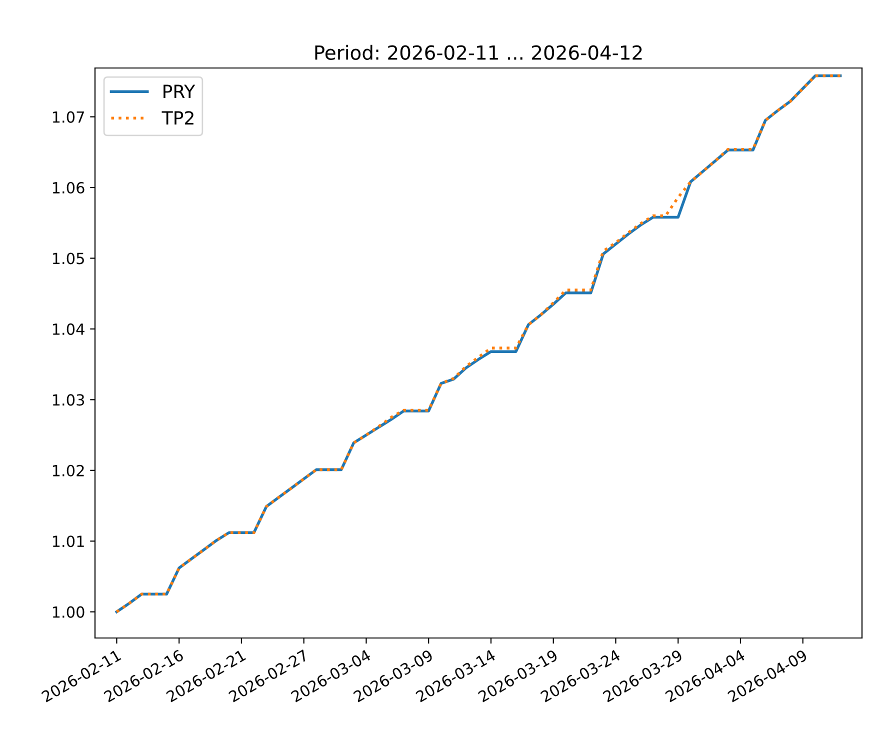  What do you see at coordinates (180, 91) in the screenshot?
I see `legend-label: PRY` at bounding box center [180, 91].